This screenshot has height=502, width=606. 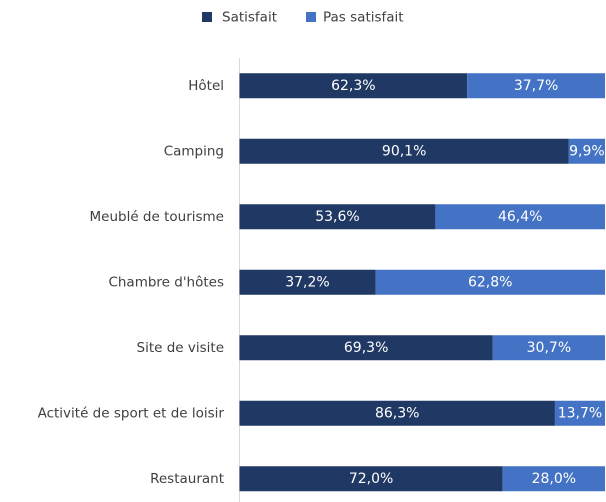 I want to click on data-label: 28,0%, so click(x=554, y=479).